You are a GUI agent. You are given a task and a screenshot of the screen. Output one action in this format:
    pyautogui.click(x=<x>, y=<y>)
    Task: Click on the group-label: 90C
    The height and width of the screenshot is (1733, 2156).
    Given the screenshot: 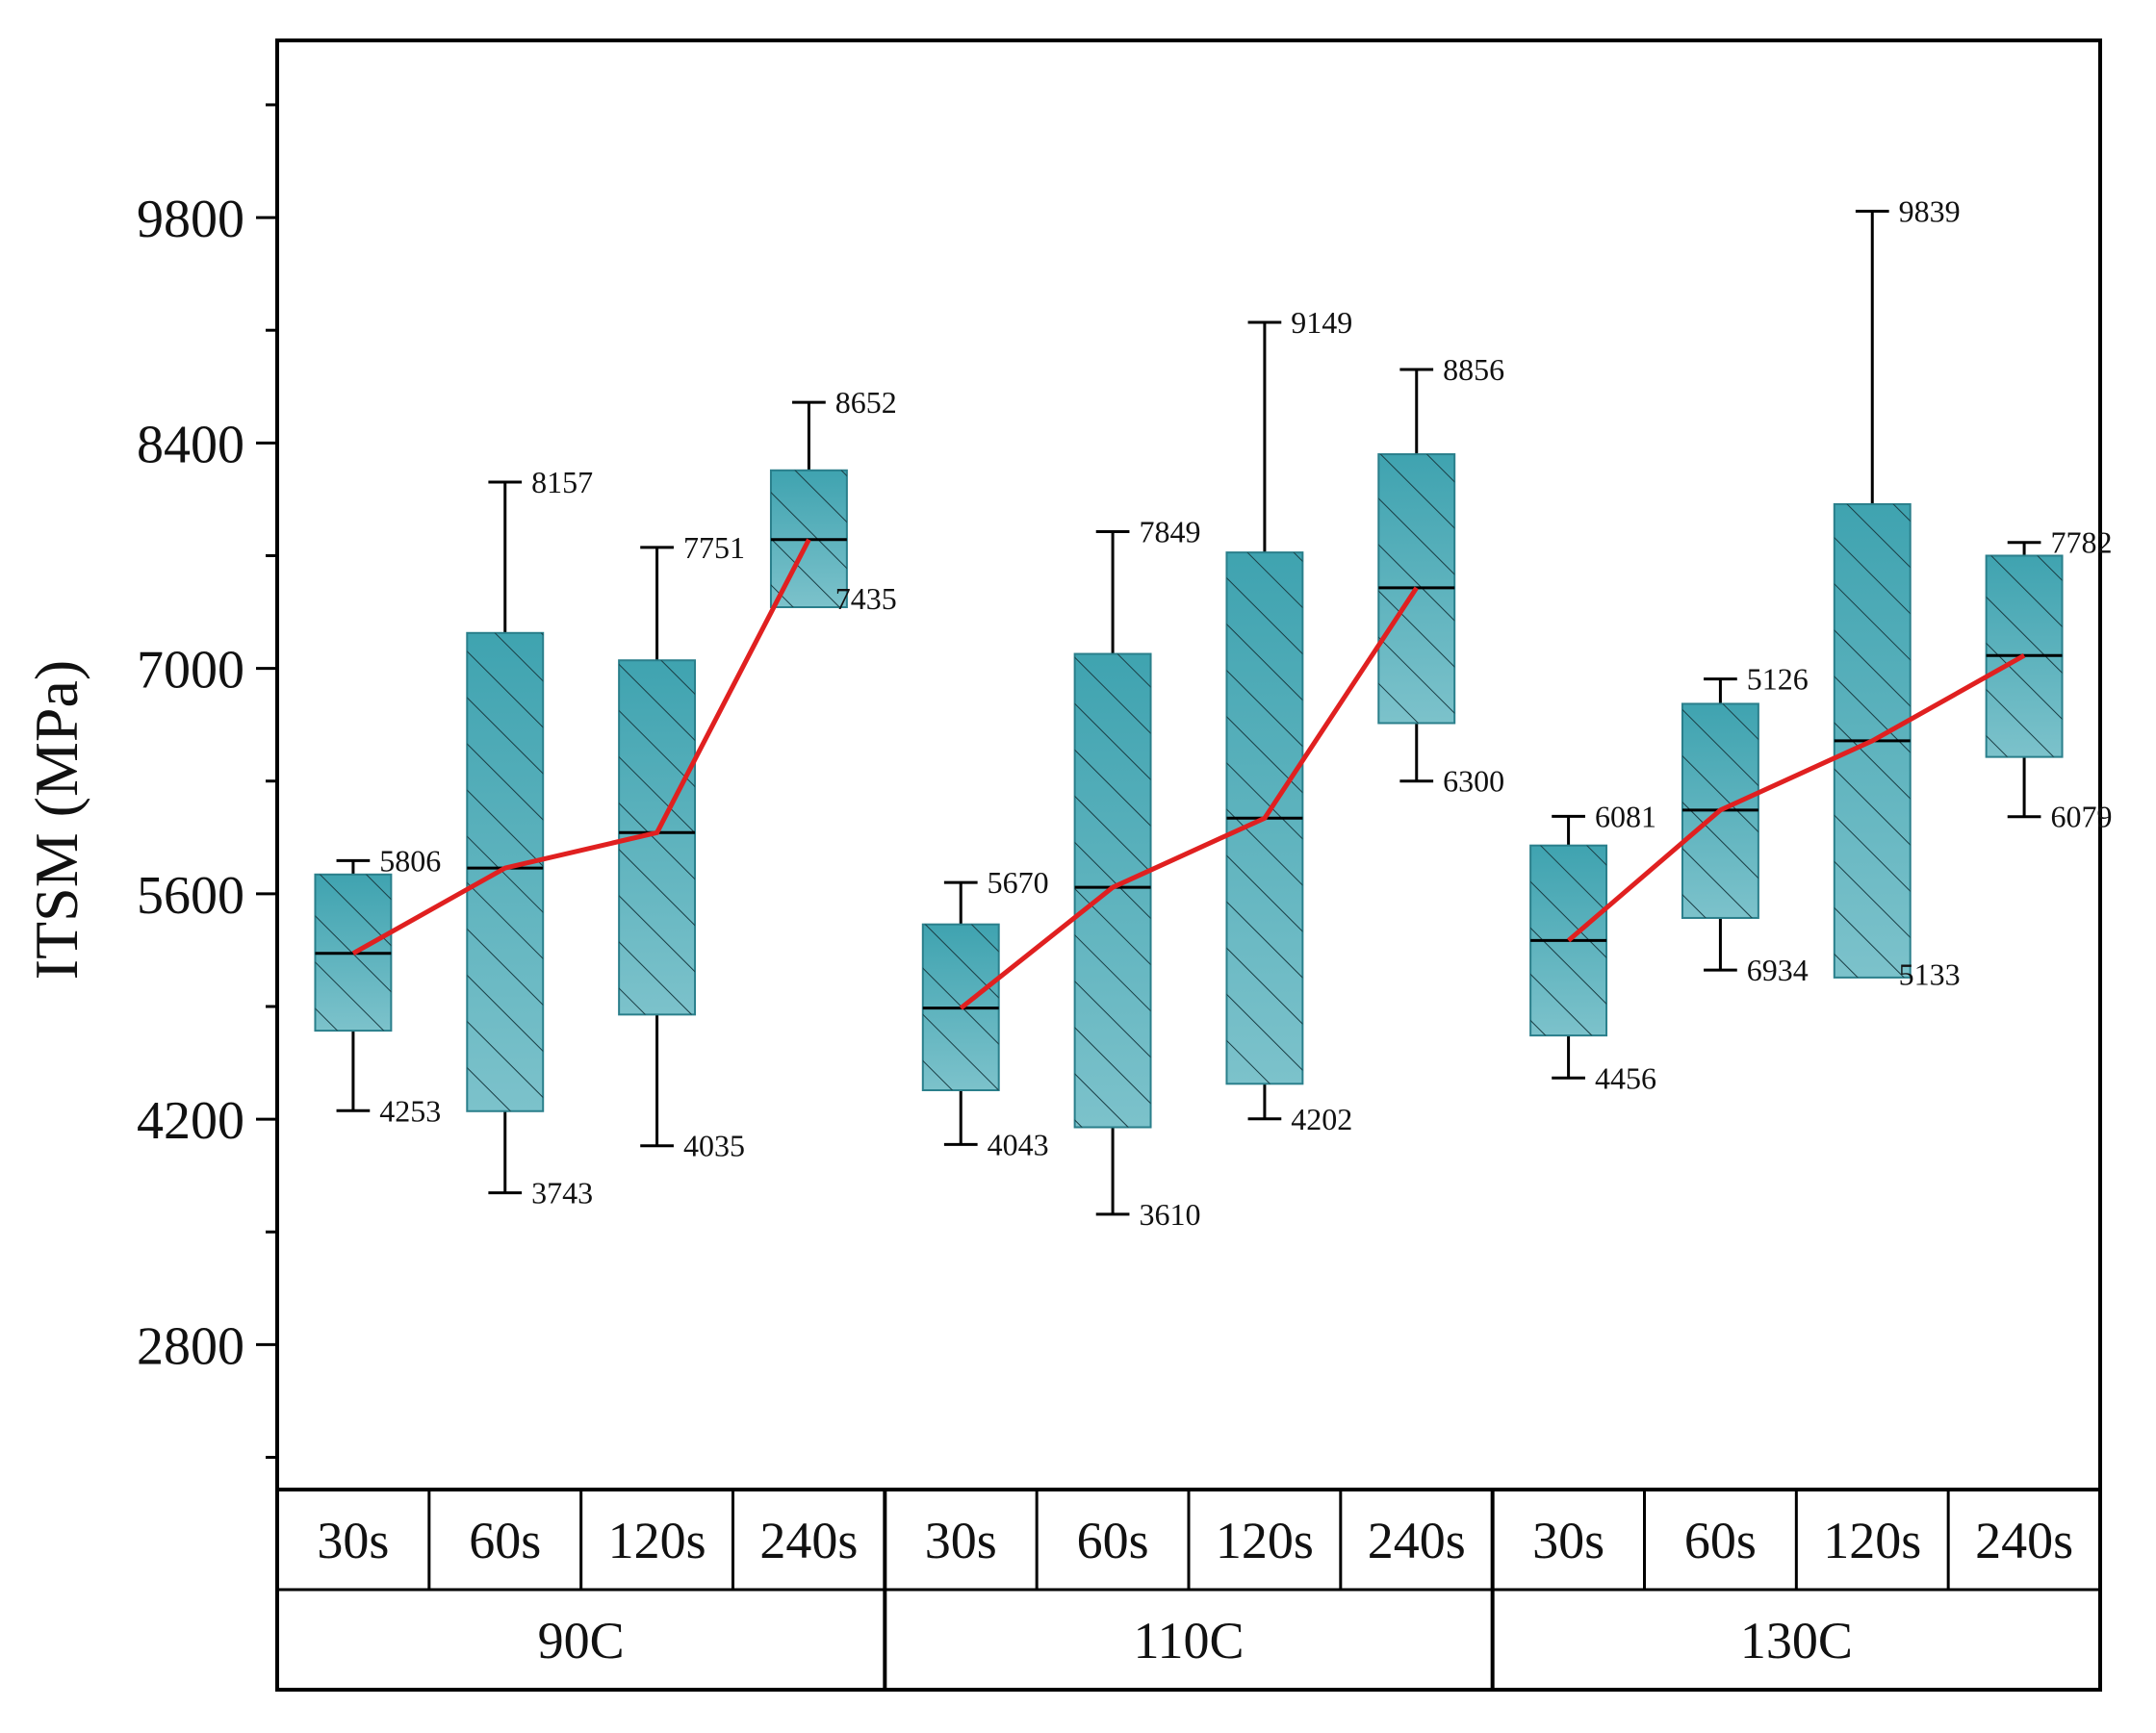 What is the action you would take?
    pyautogui.click(x=581, y=1641)
    